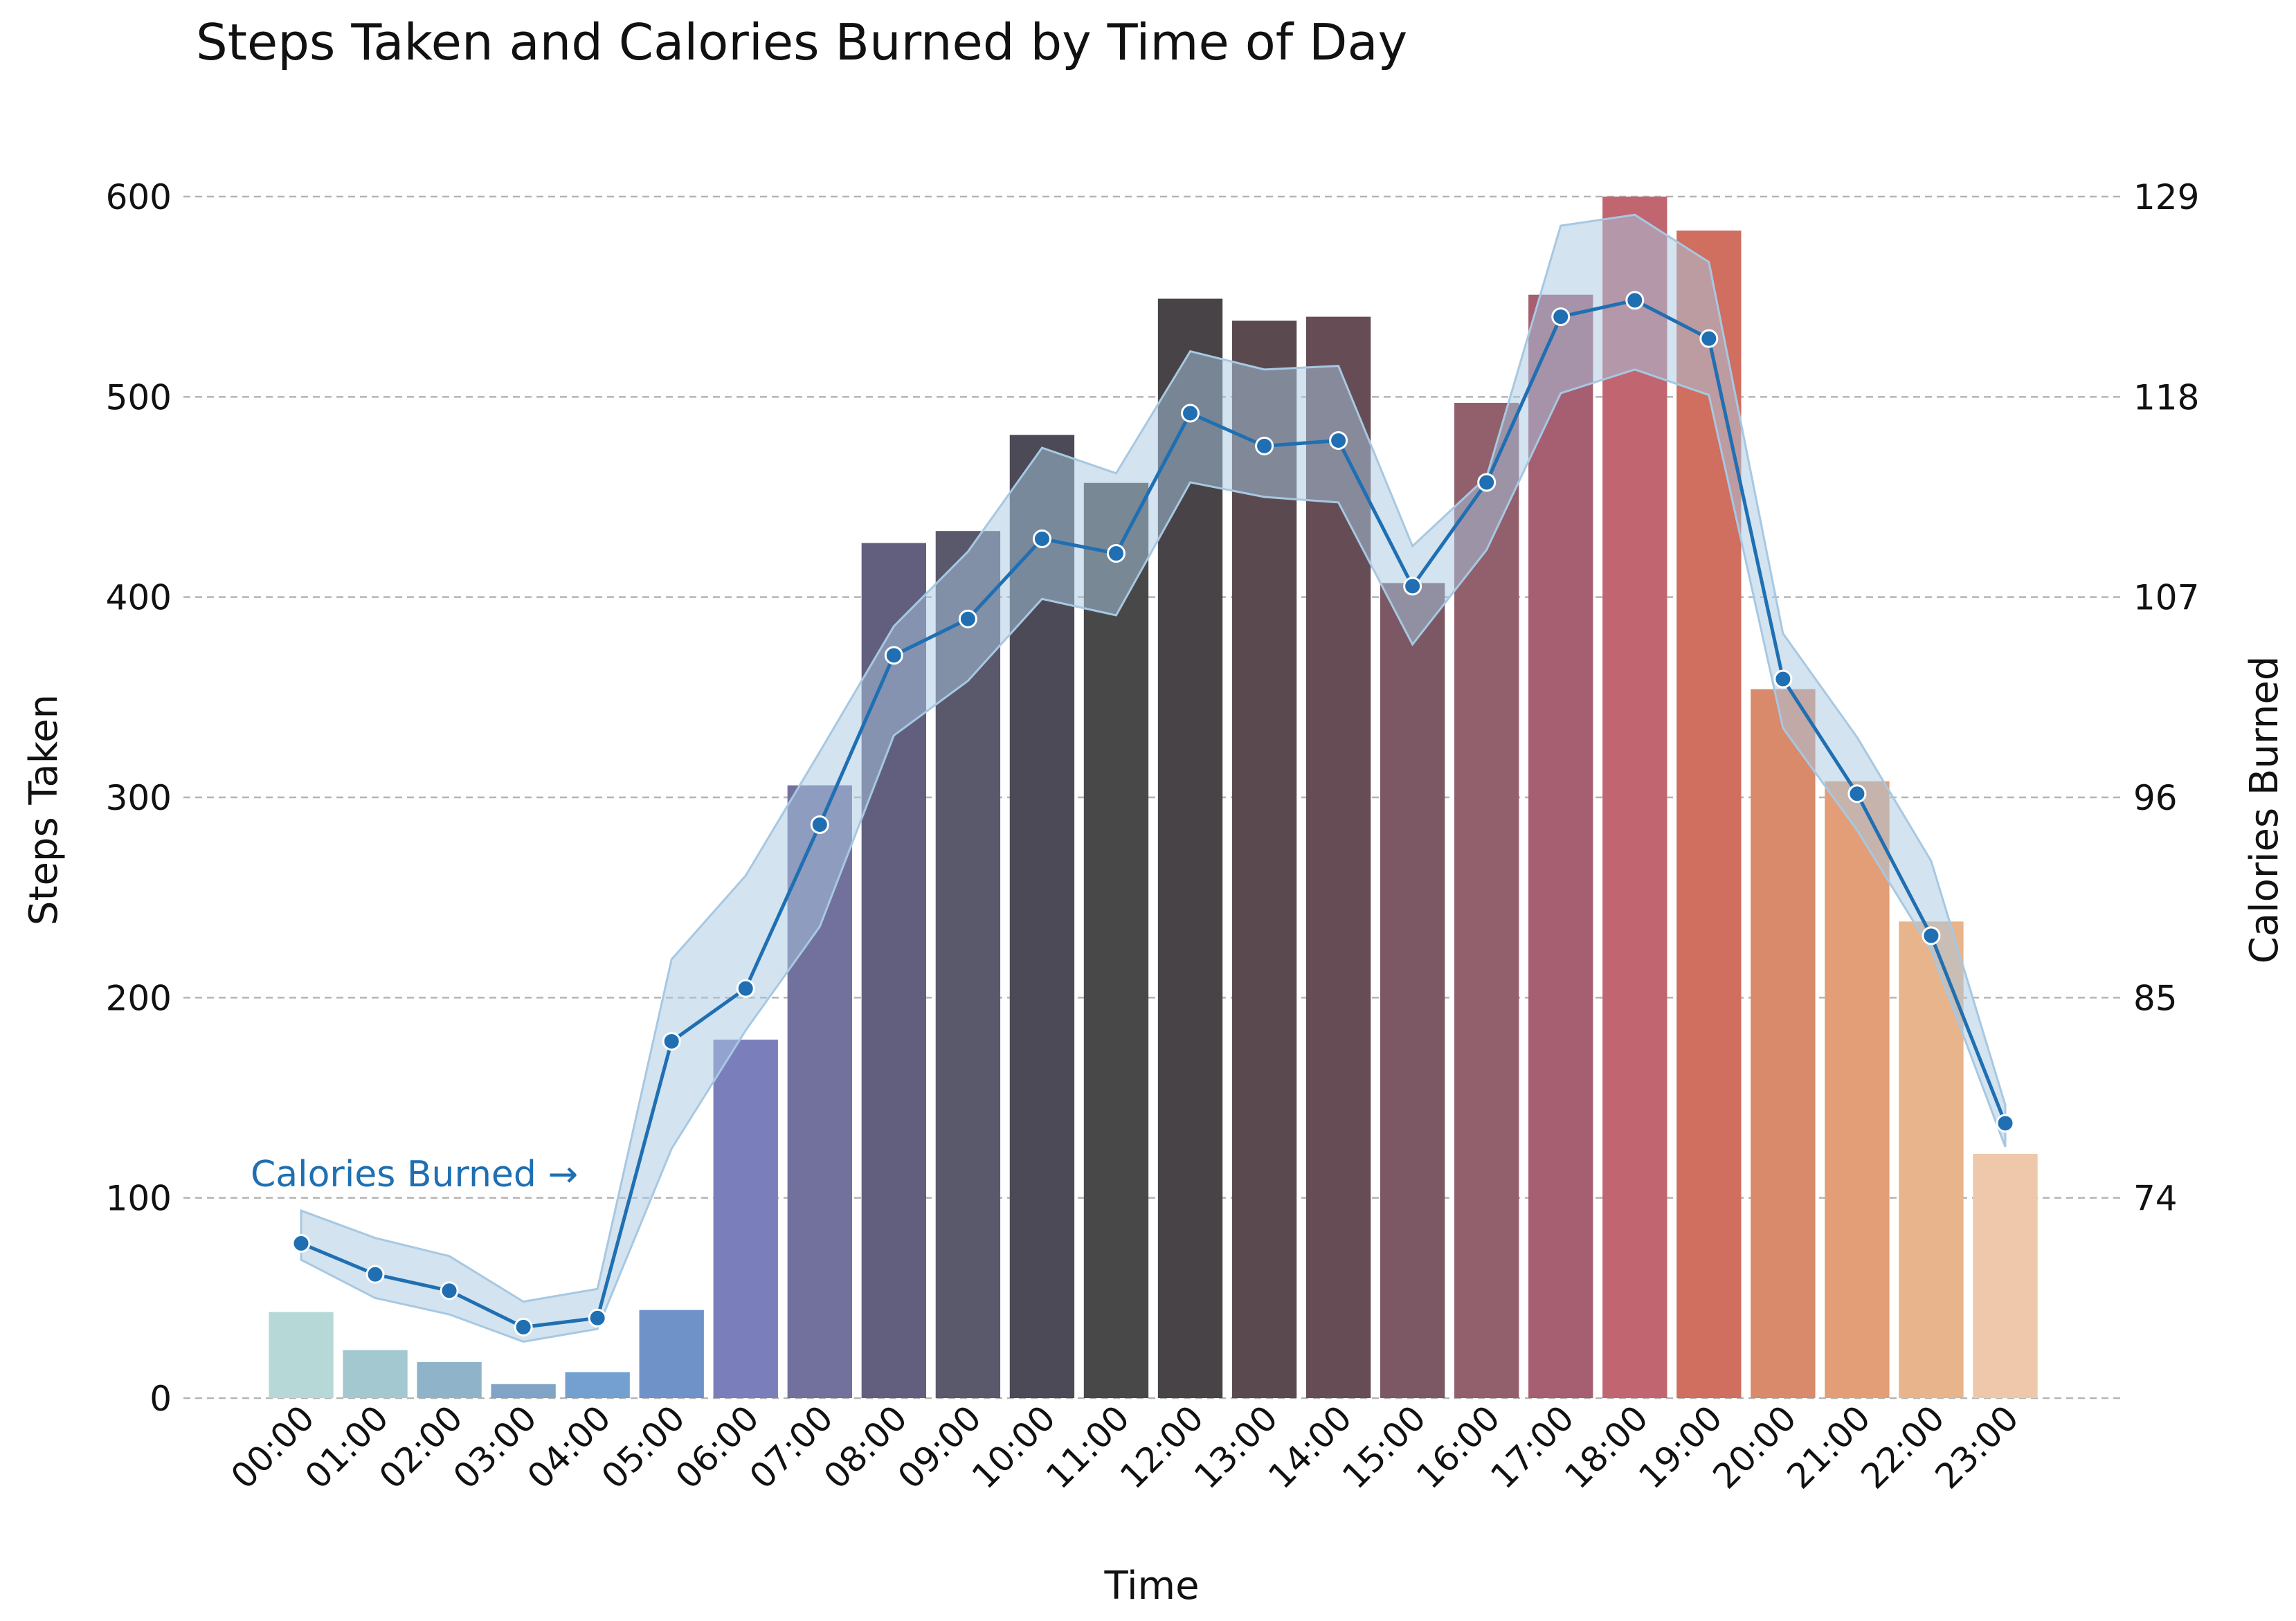  What do you see at coordinates (1709, 338) in the screenshot?
I see `calories-point-1900` at bounding box center [1709, 338].